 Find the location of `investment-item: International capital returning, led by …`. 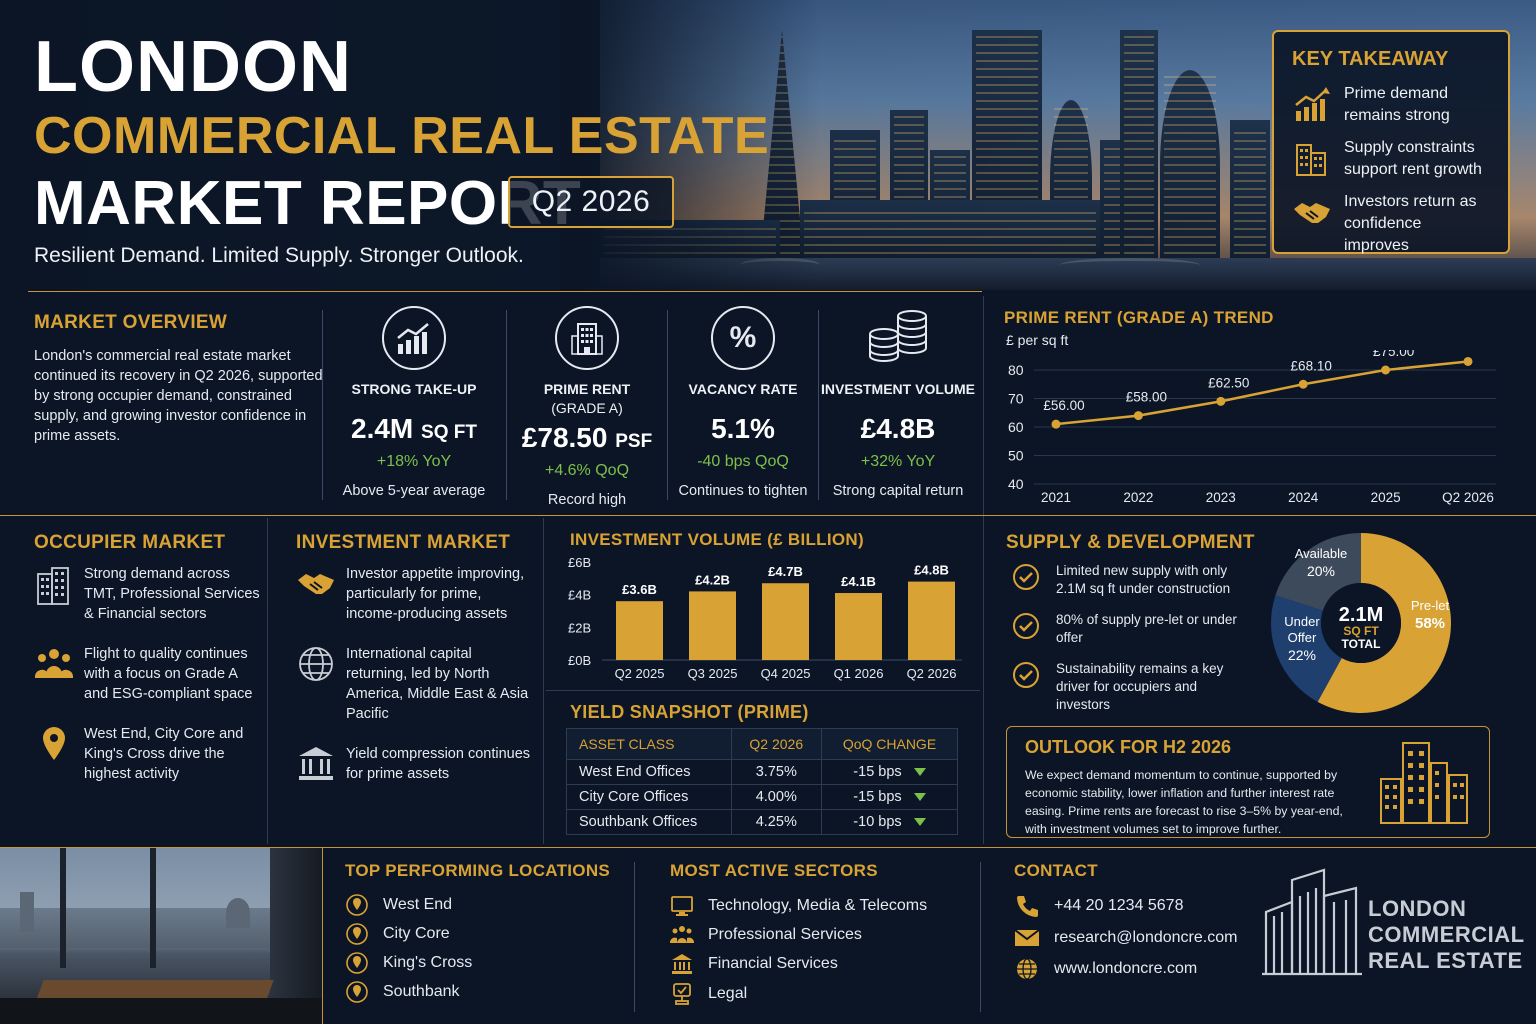

investment-item: International capital returning, led by … is located at coordinates (414, 684).